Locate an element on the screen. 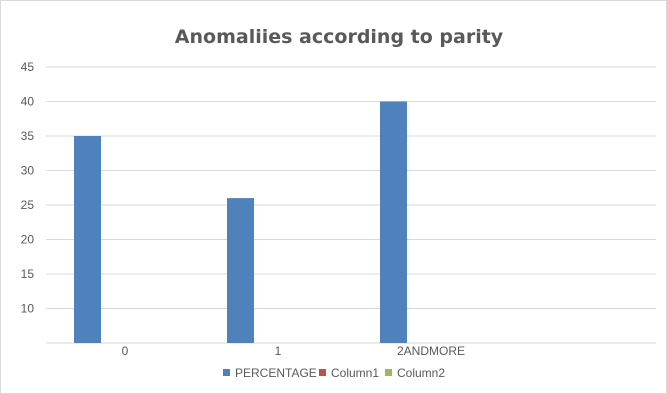 This screenshot has height=394, width=667. legend-label-column1: Column1 is located at coordinates (355, 373).